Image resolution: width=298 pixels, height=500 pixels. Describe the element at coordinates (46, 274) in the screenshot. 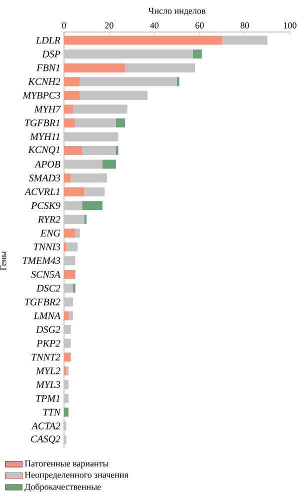

I see `y-tick-label: SCN5A` at that location.